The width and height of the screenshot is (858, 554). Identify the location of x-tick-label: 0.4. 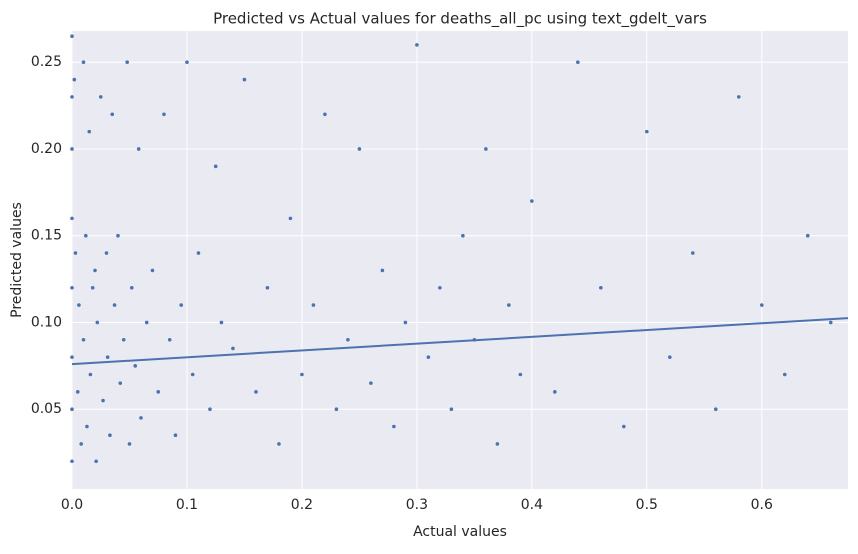
(532, 505).